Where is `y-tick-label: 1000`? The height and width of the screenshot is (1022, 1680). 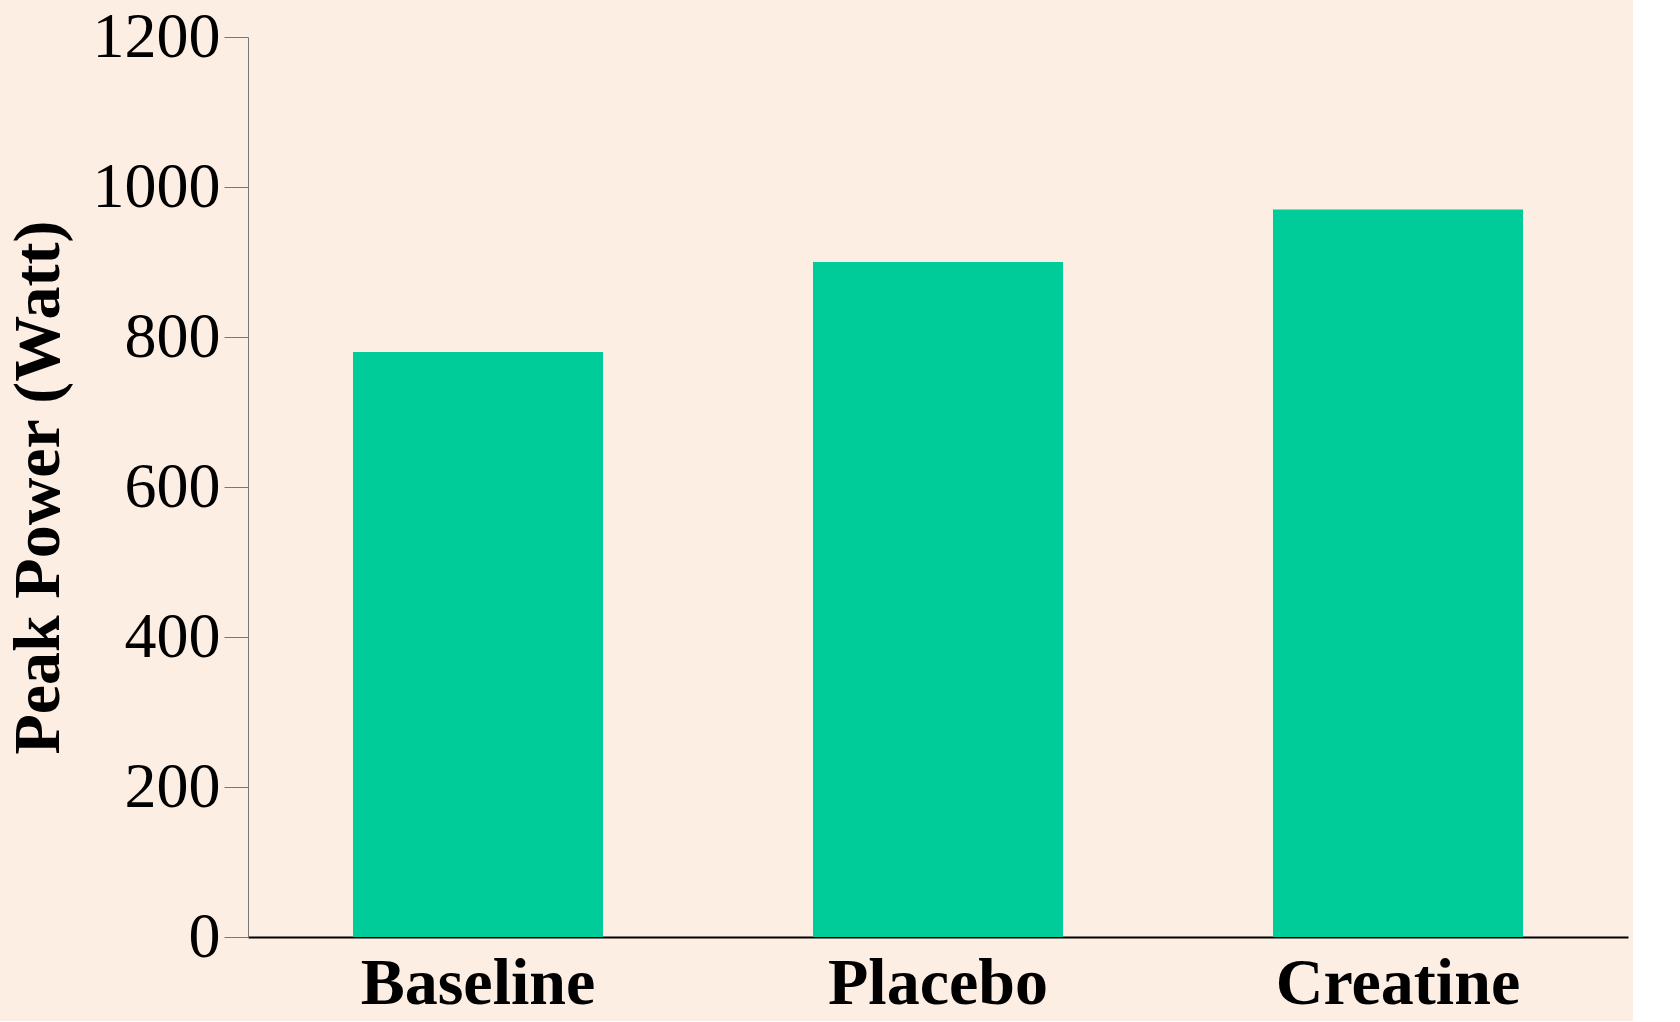
y-tick-label: 1000 is located at coordinates (156, 185).